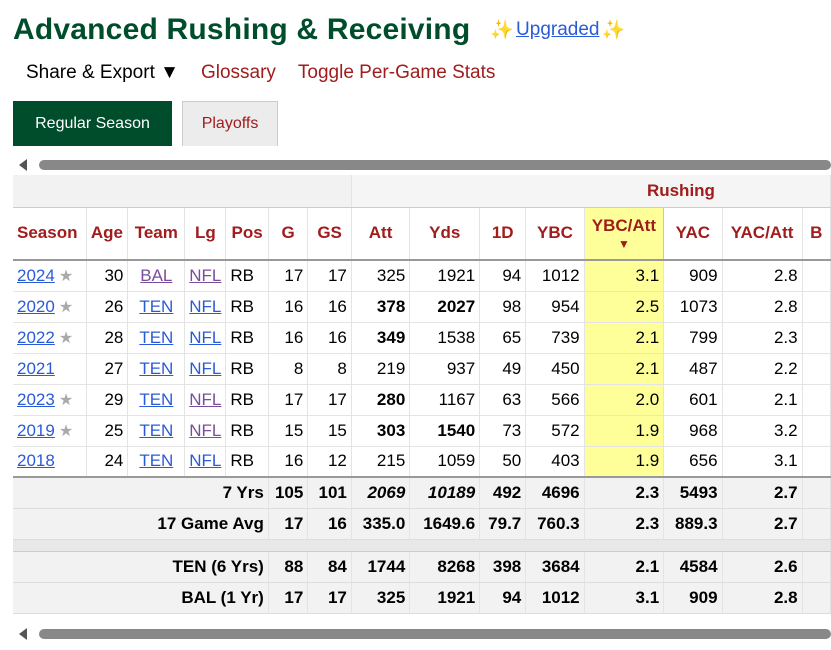 Image resolution: width=831 pixels, height=650 pixels. What do you see at coordinates (288, 234) in the screenshot?
I see `col-header-g: G` at bounding box center [288, 234].